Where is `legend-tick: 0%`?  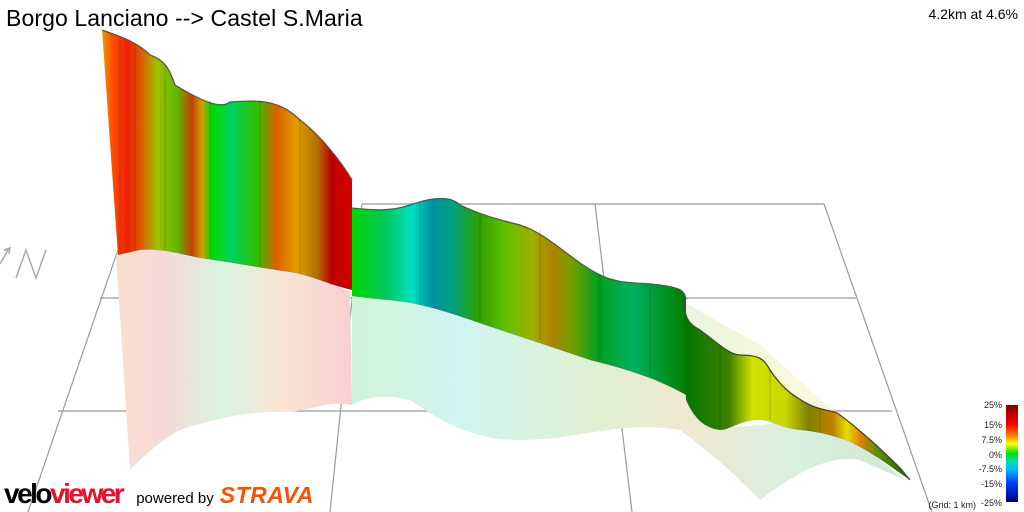 legend-tick: 0% is located at coordinates (995, 455).